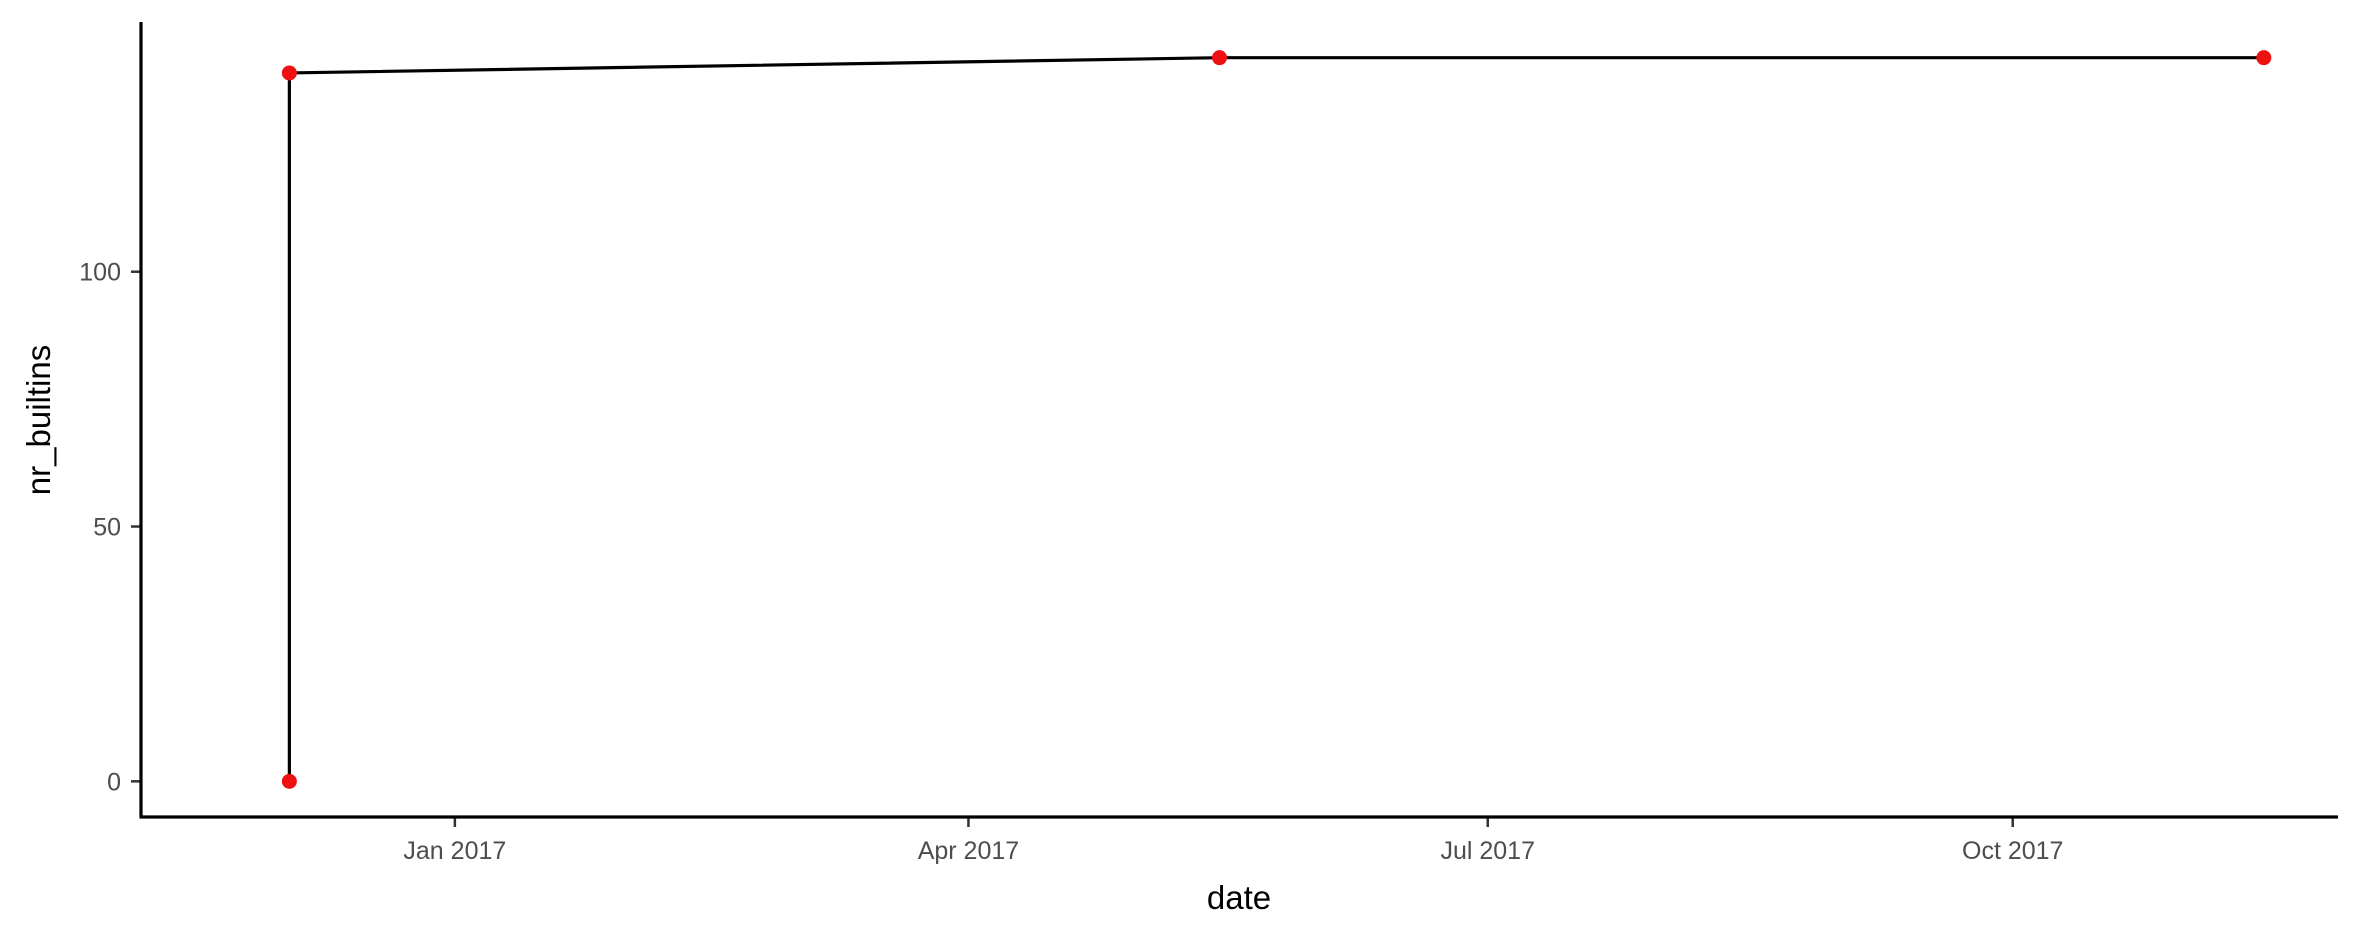 This screenshot has height=944, width=2362. I want to click on y-tick-label: 50, so click(107, 528).